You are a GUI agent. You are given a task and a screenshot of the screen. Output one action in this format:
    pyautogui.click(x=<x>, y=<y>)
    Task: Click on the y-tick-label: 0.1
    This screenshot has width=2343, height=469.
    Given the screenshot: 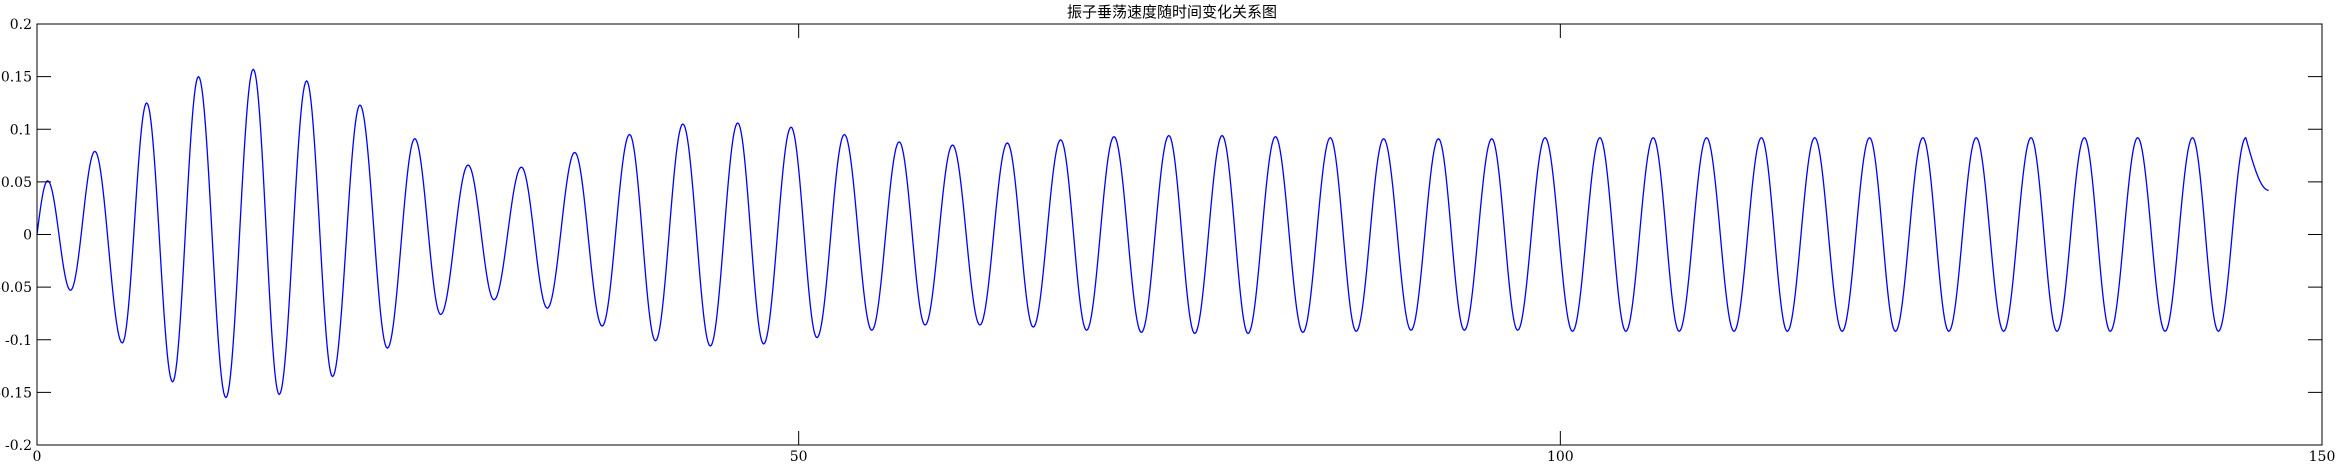 What is the action you would take?
    pyautogui.click(x=21, y=130)
    